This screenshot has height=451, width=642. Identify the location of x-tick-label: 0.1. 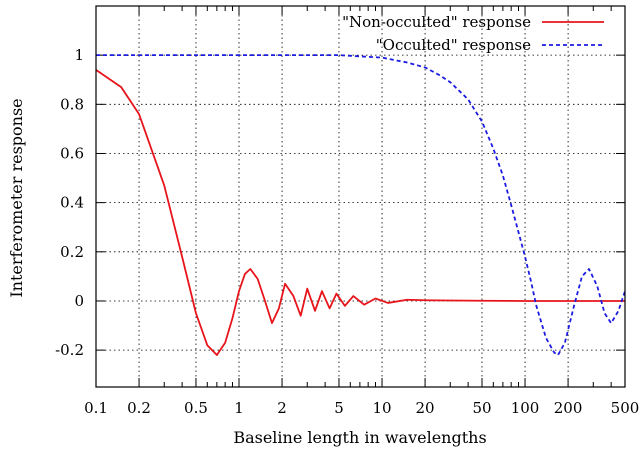
(96, 408).